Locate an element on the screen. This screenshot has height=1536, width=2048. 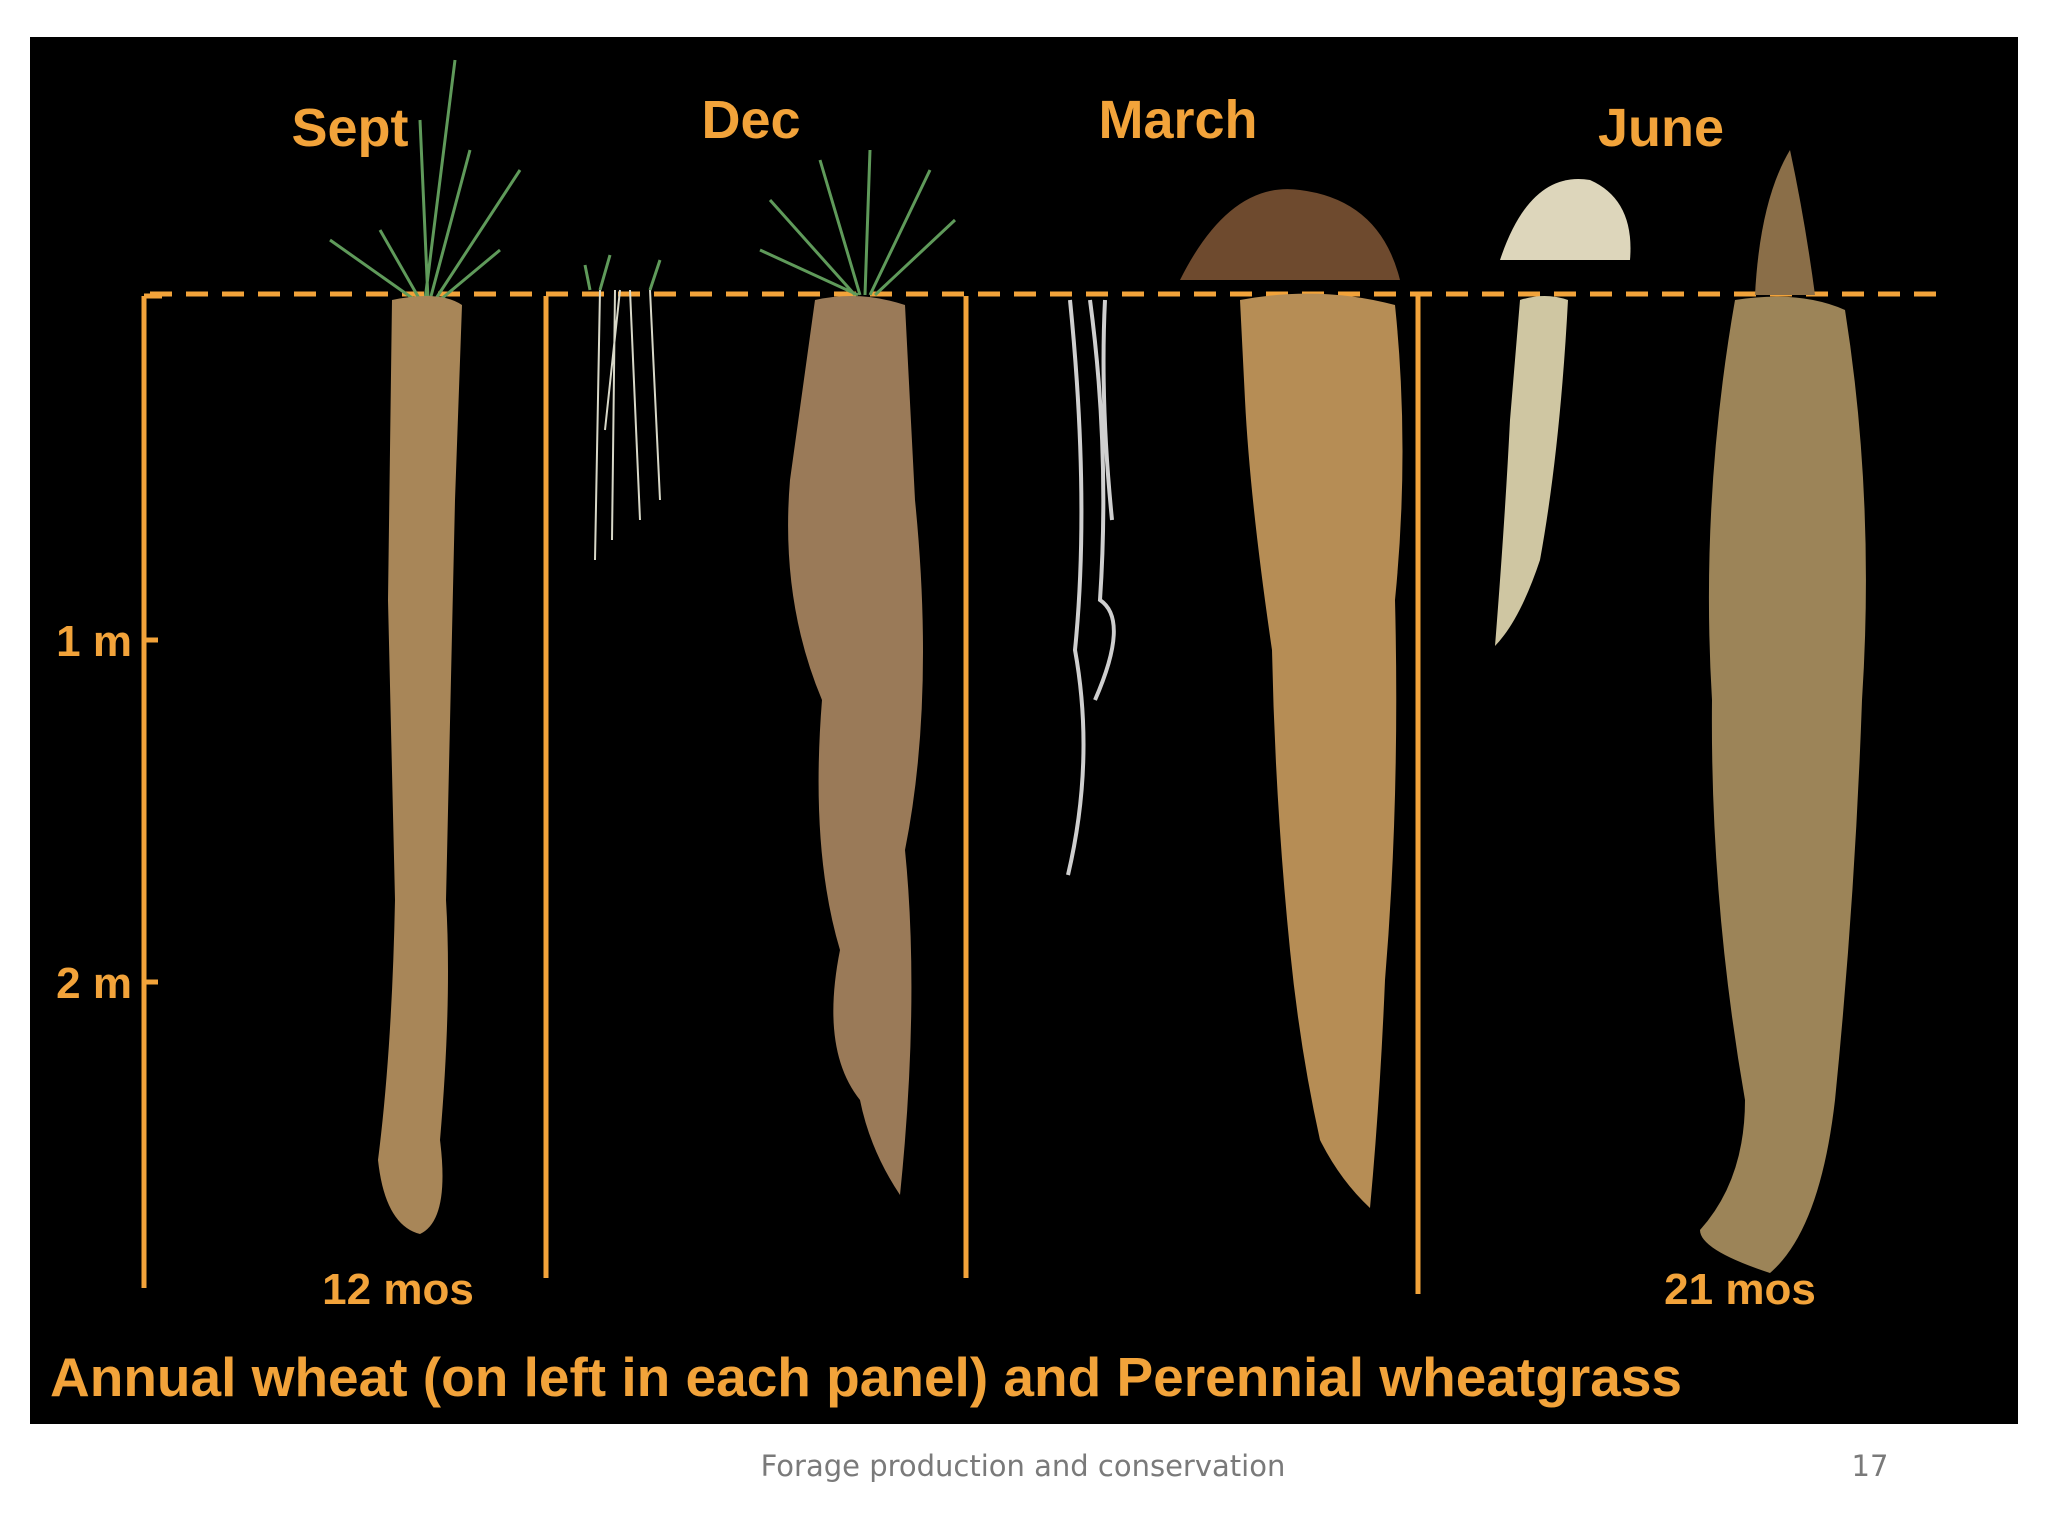
panel-label: Sept is located at coordinates (349, 128).